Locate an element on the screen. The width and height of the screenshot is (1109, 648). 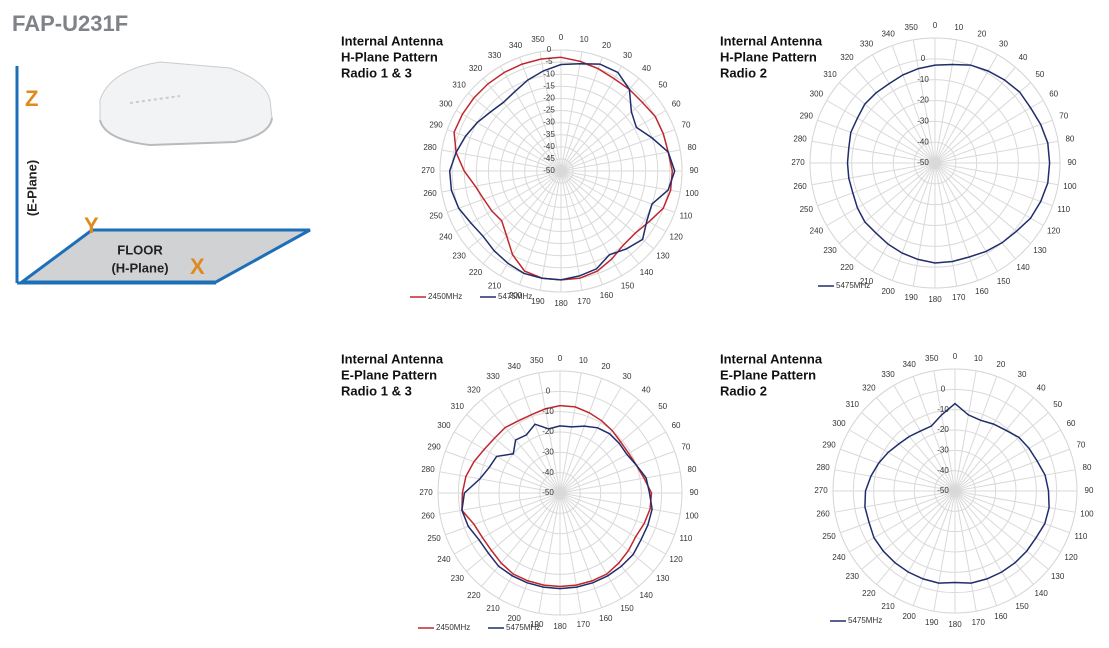
r-tick-label: -50 is located at coordinates (549, 170).